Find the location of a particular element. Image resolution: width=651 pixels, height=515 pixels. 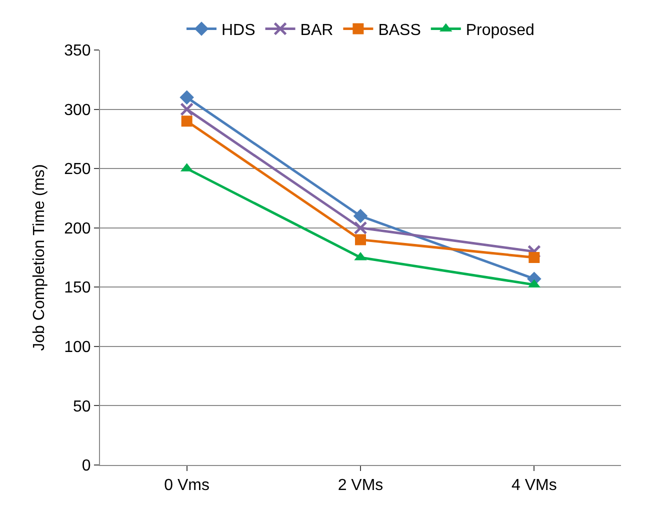

legend-label: BAR is located at coordinates (317, 30).